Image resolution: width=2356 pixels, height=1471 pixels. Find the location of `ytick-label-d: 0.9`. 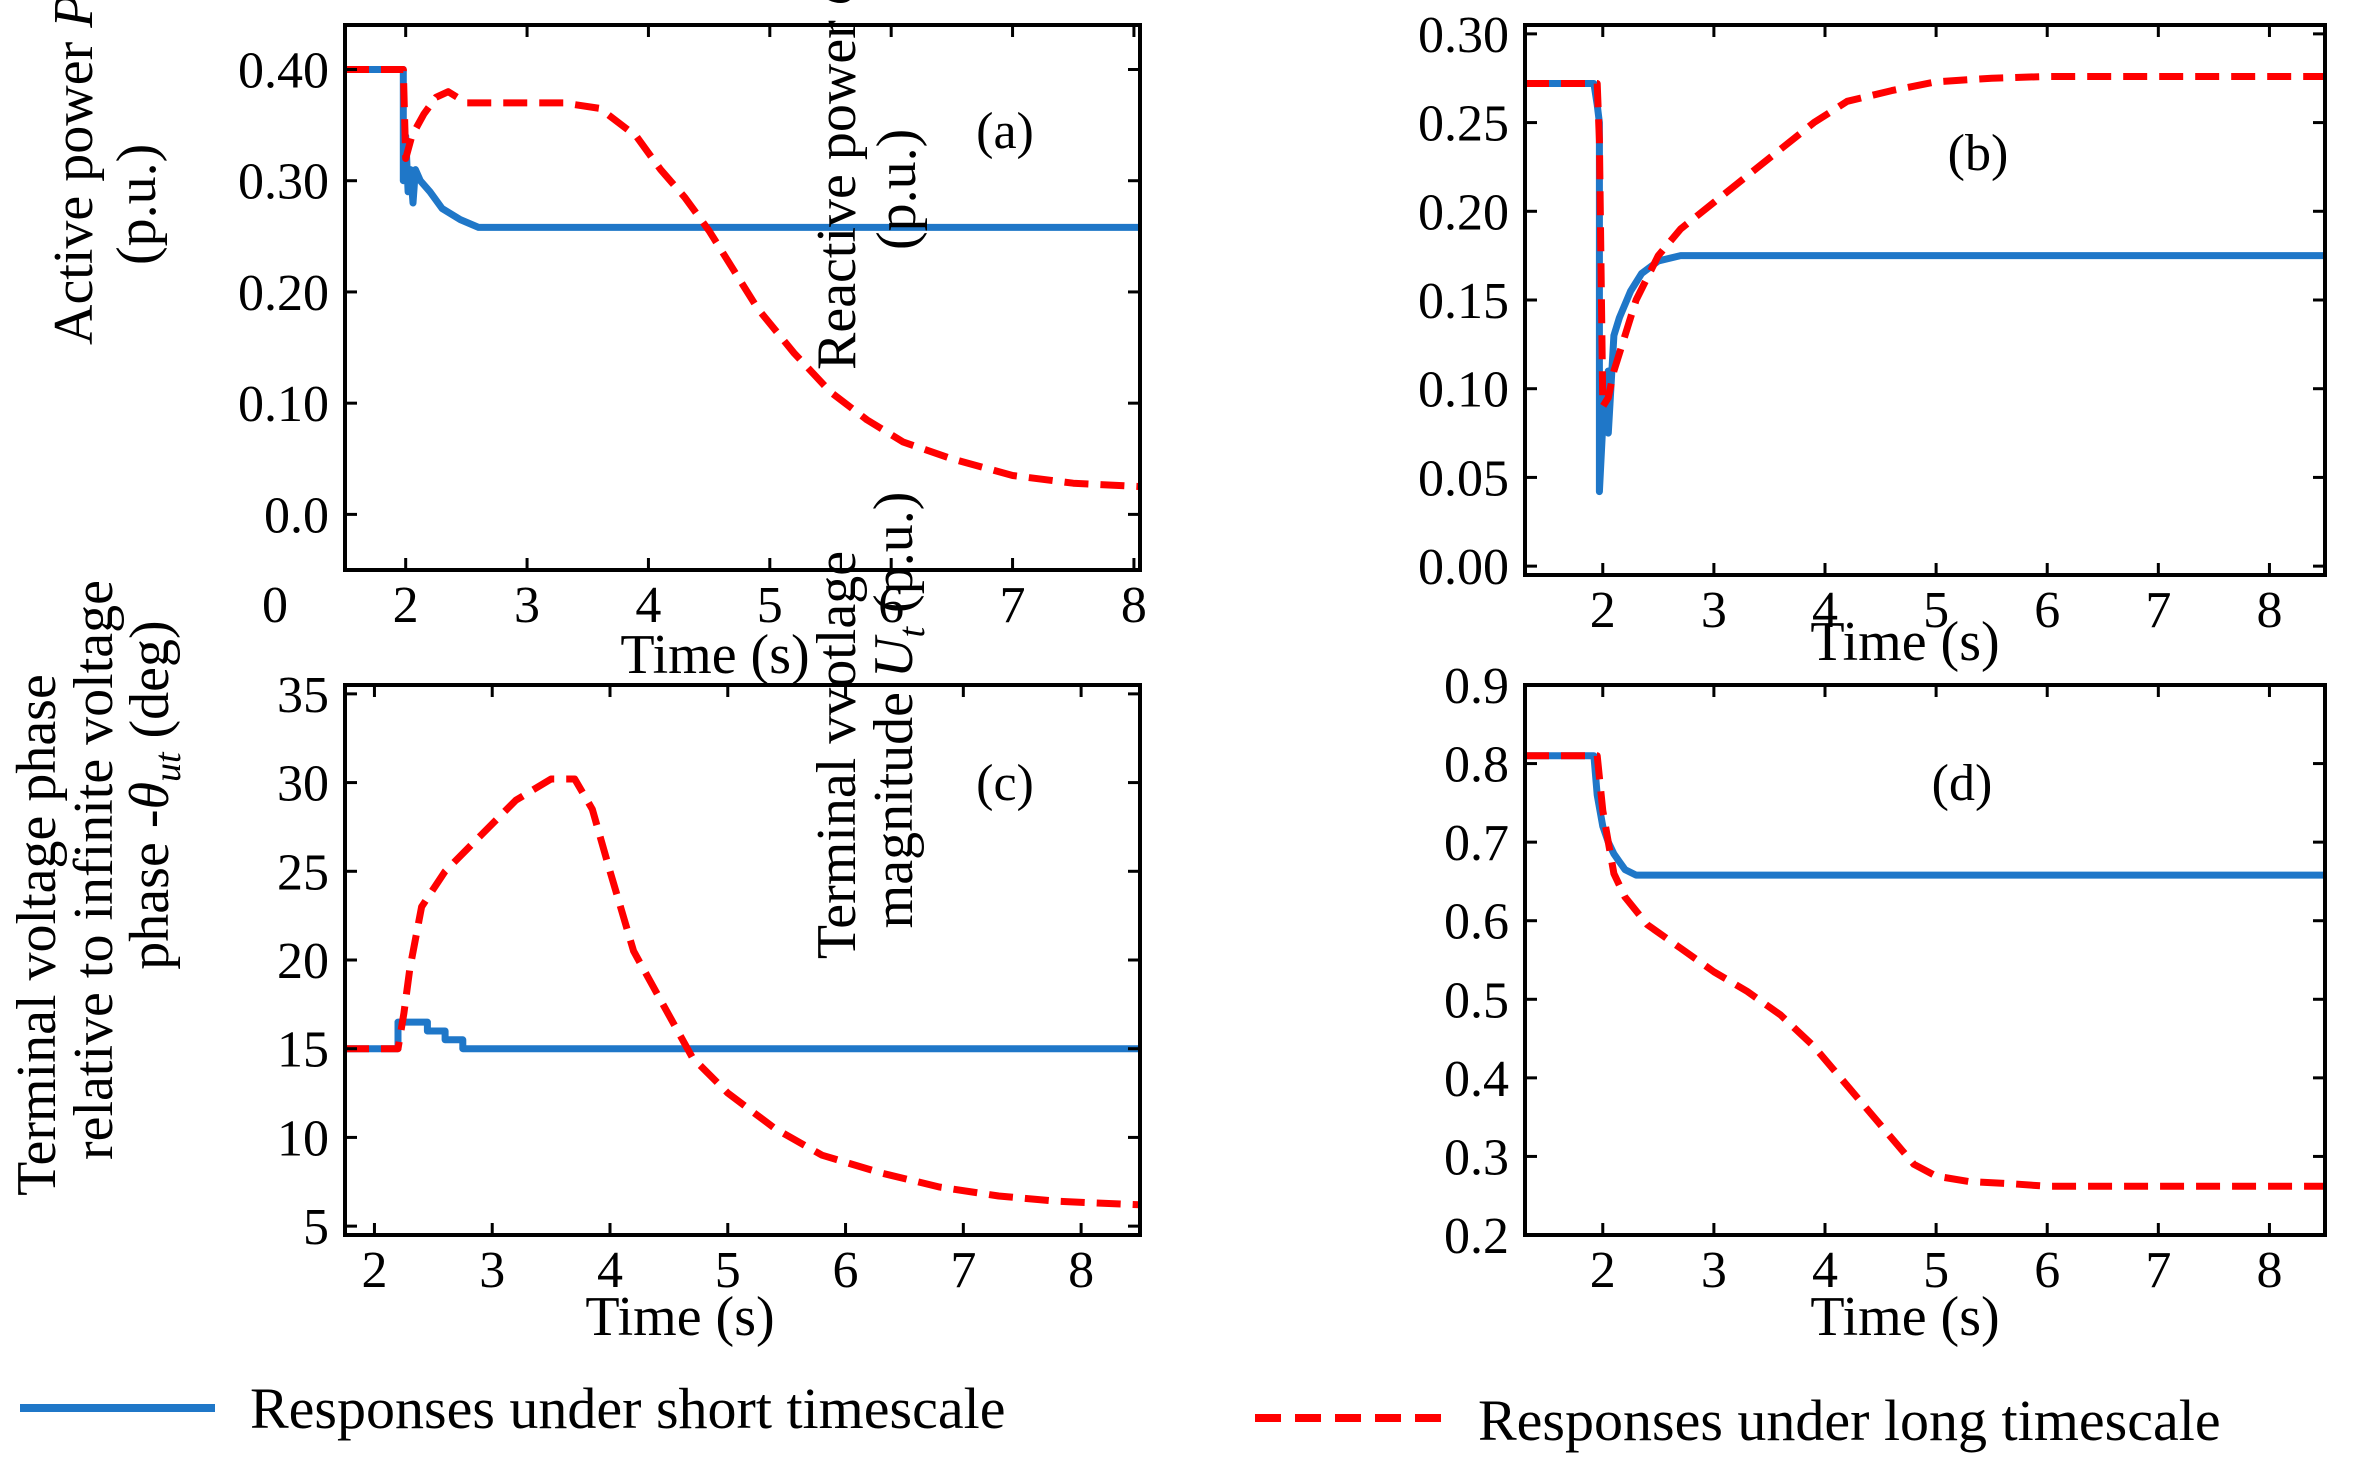

ytick-label-d: 0.9 is located at coordinates (1476, 686).